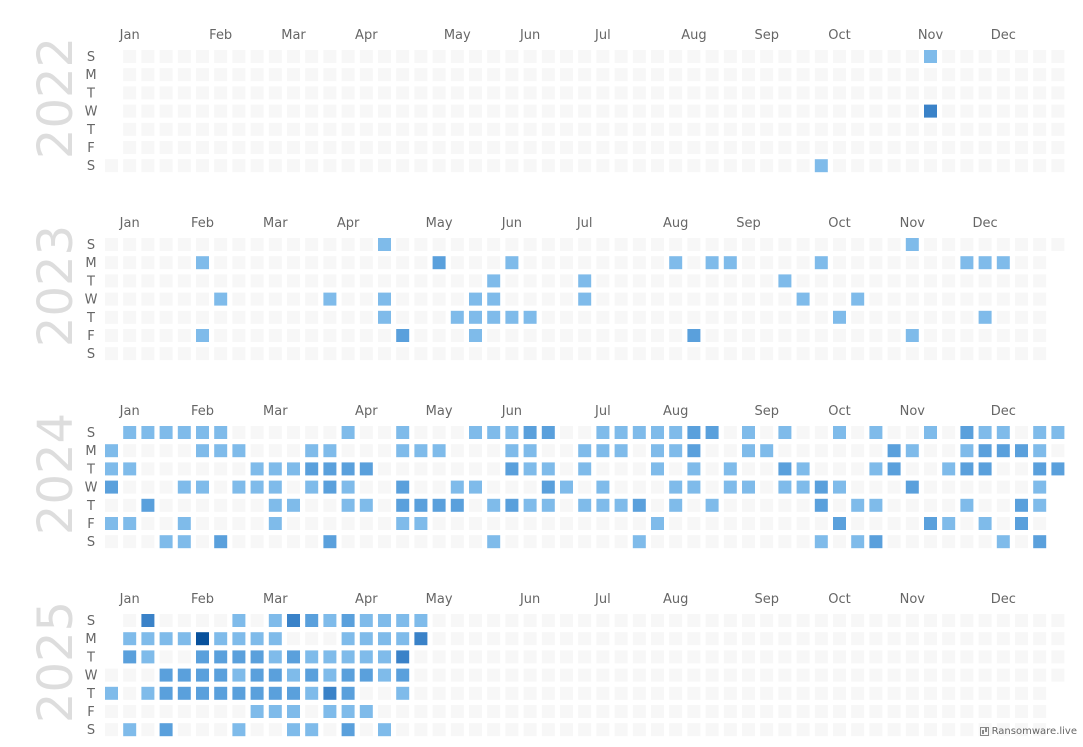 Image resolution: width=1083 pixels, height=747 pixels. What do you see at coordinates (530, 693) in the screenshot?
I see `day-cell: 2025-06-12` at bounding box center [530, 693].